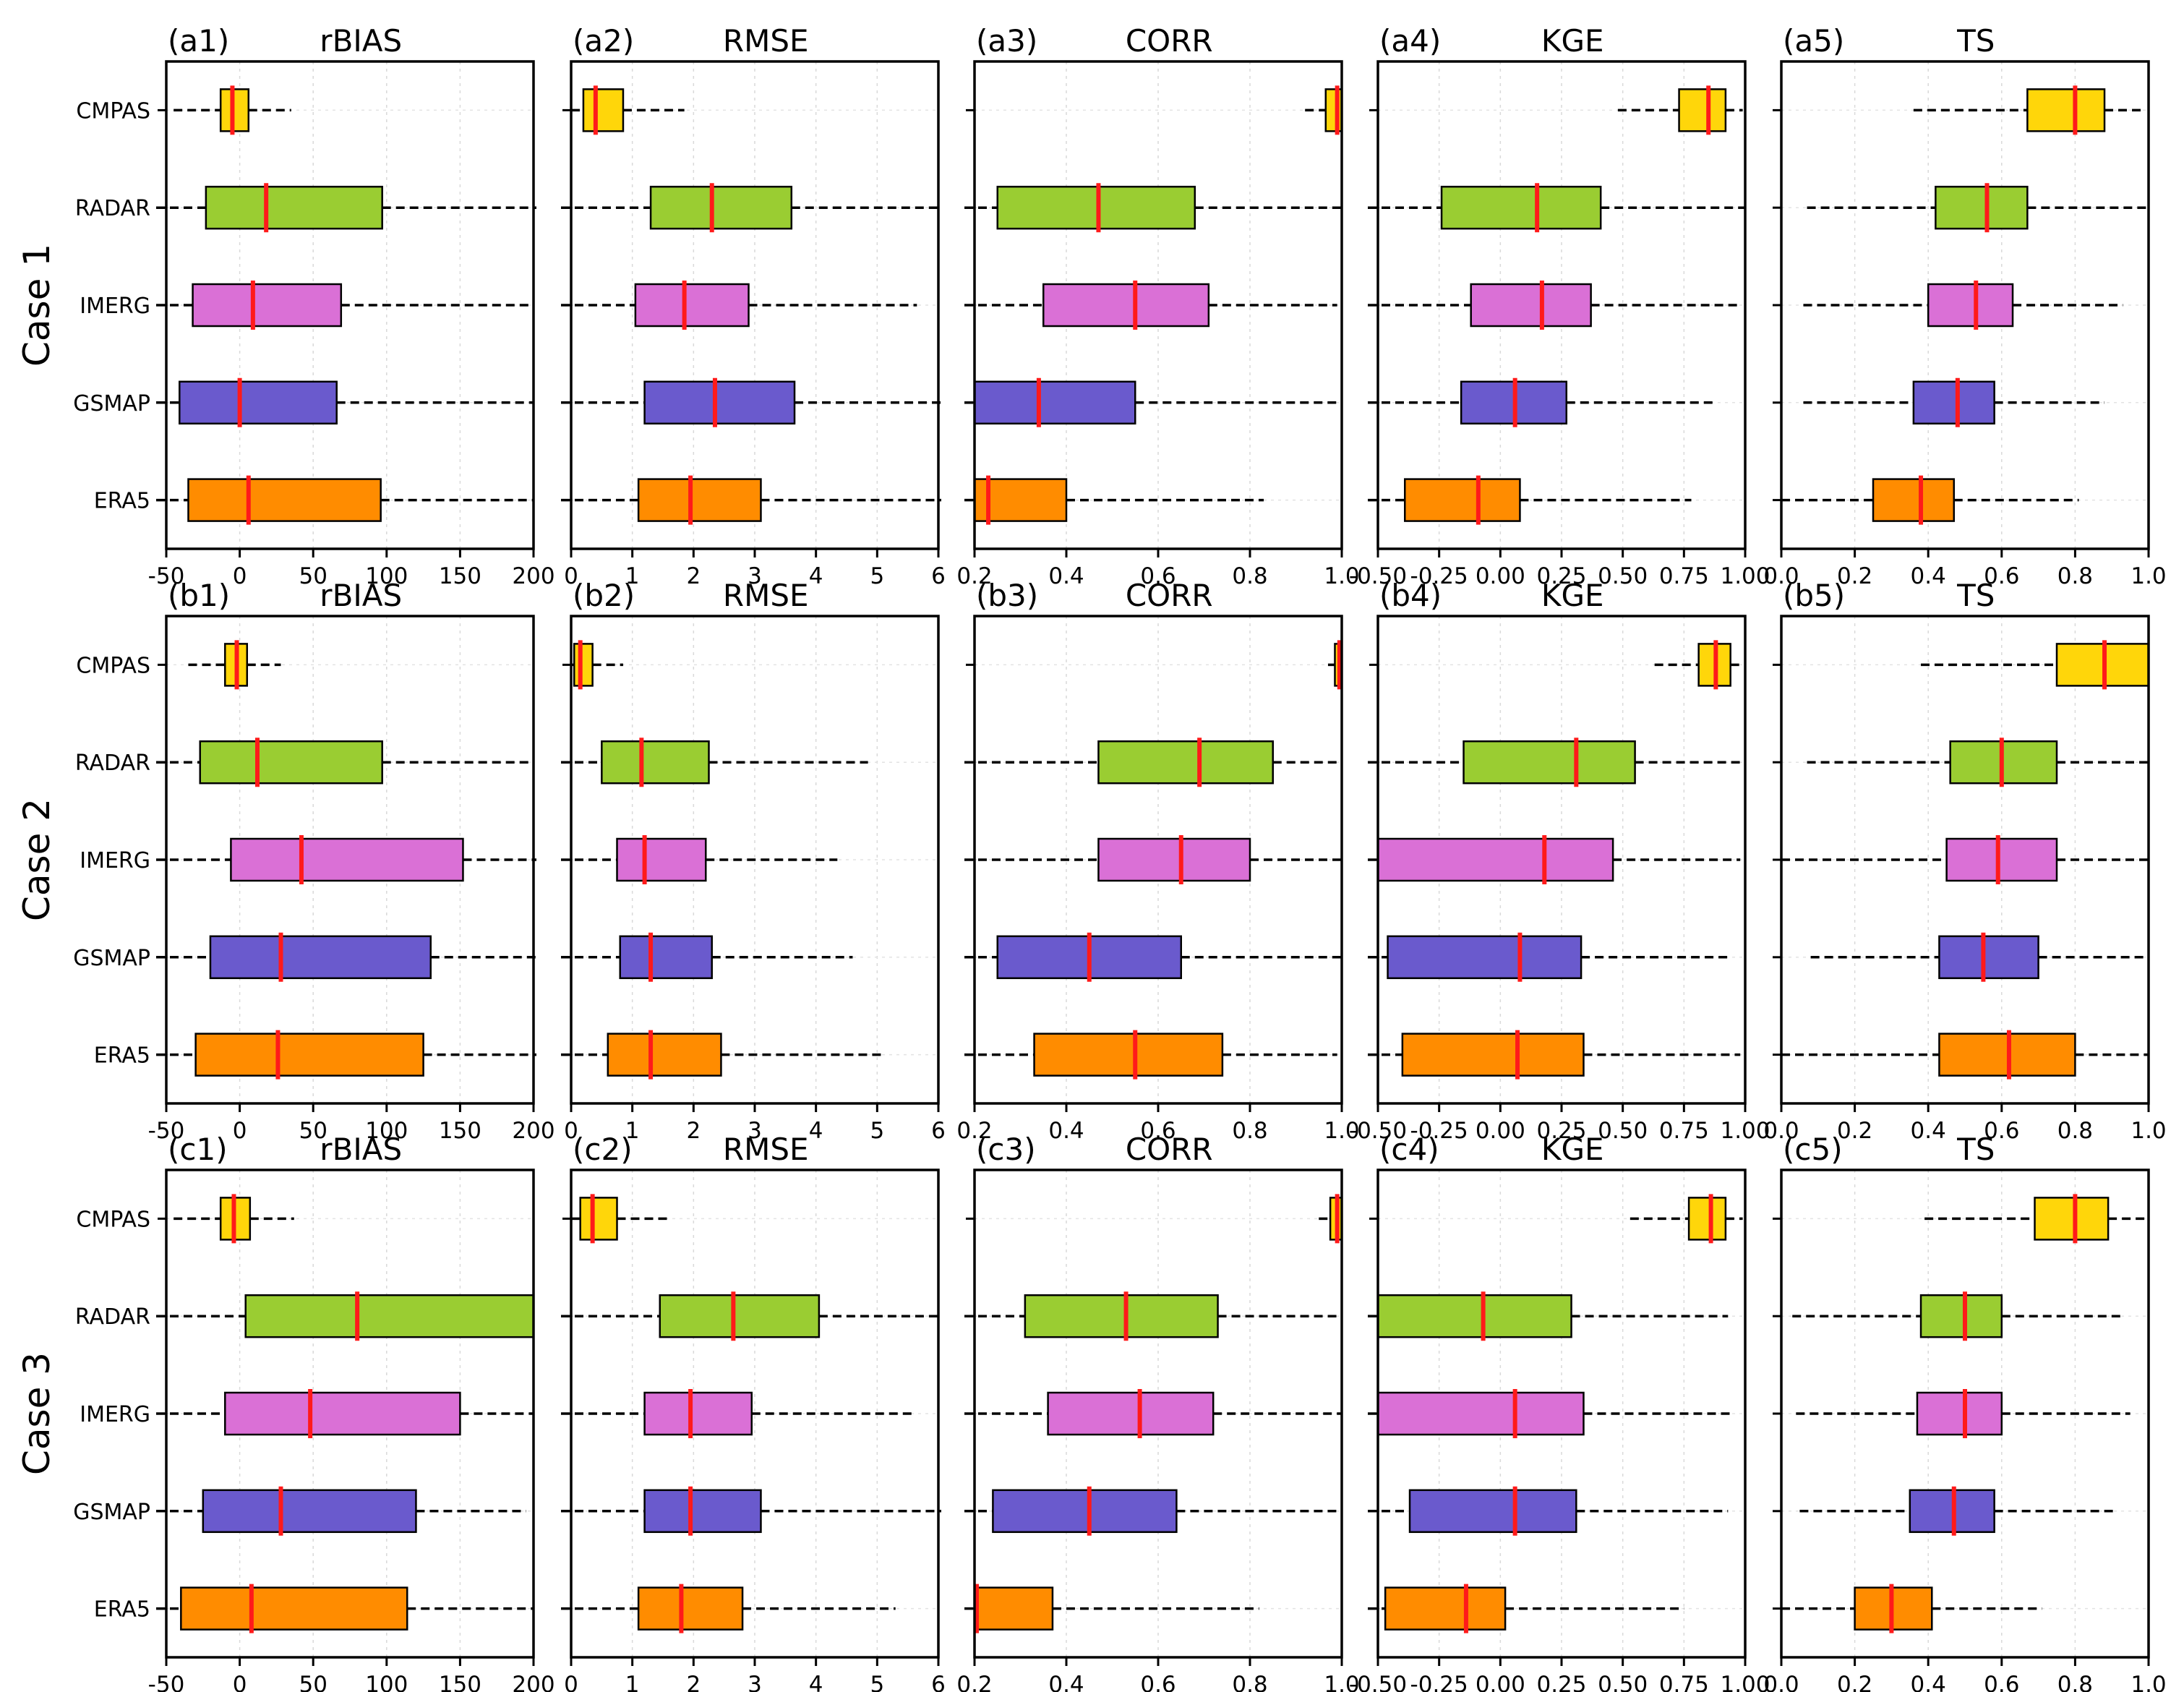  I want to click on case-label: Case 1, so click(37, 306).